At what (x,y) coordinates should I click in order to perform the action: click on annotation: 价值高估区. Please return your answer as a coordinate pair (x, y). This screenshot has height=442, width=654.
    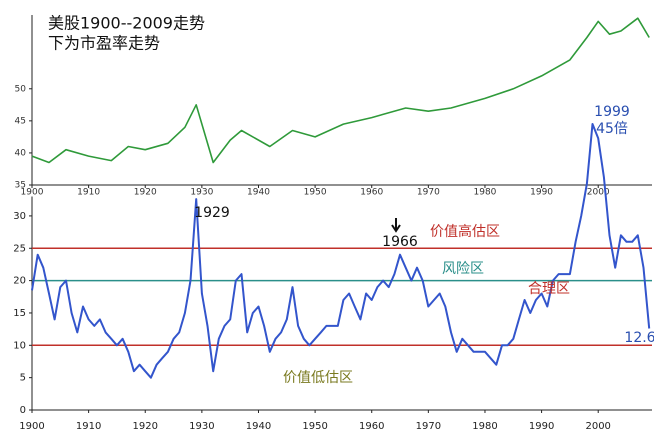
    Looking at the image, I should click on (465, 231).